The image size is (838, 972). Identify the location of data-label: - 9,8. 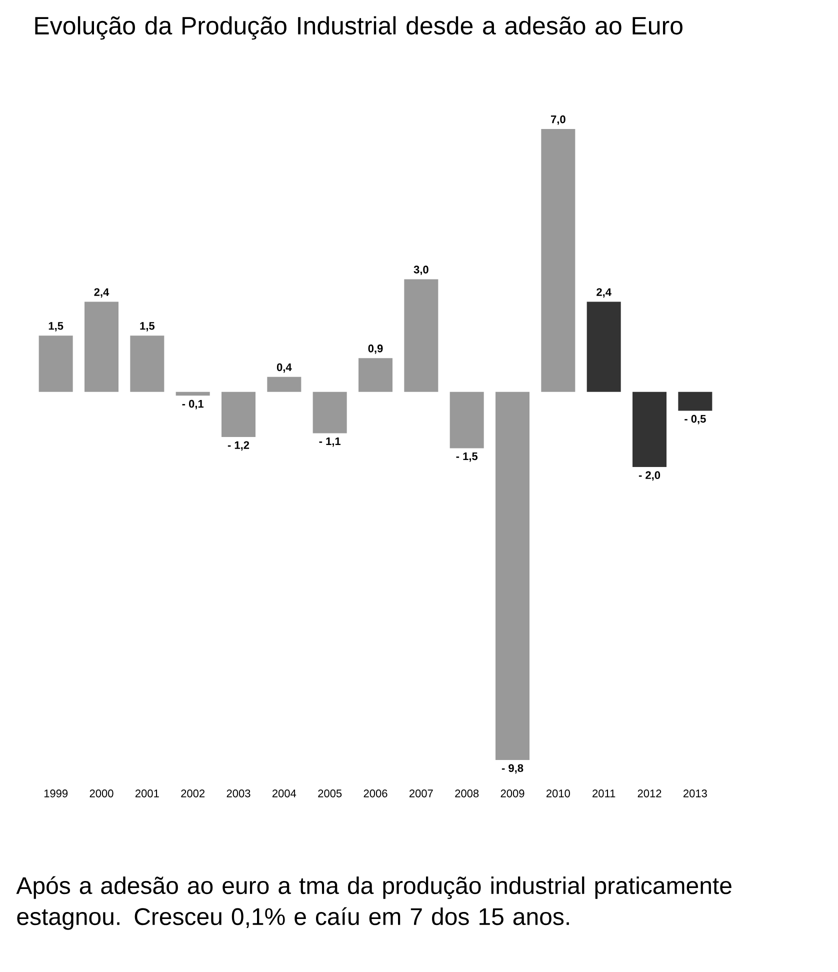
(513, 769).